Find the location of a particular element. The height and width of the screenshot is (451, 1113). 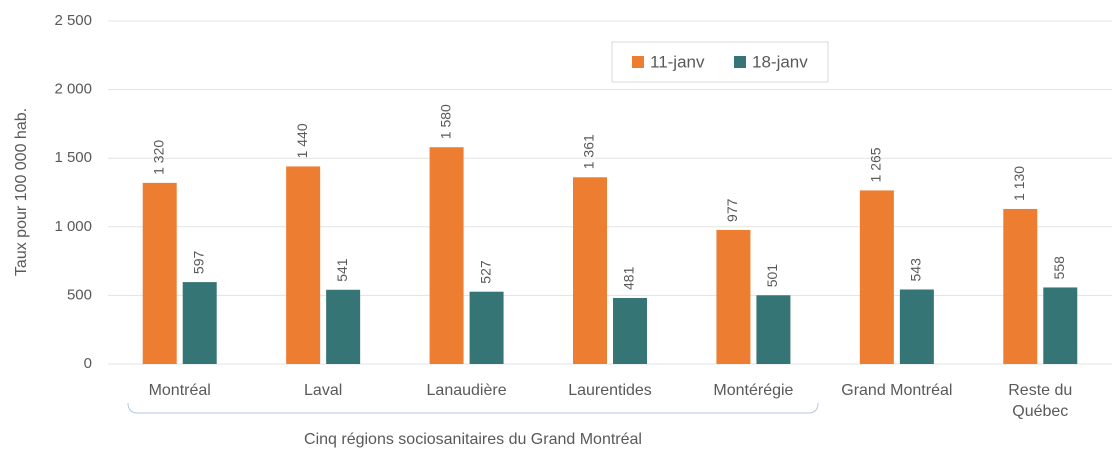

data-label: 558 is located at coordinates (1059, 268).